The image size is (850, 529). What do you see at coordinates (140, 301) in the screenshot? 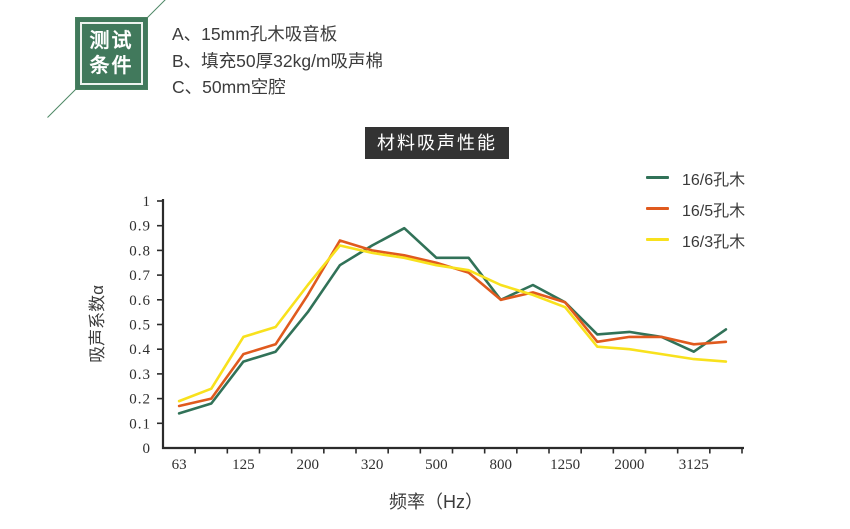
I see `y-tick-label: 0.6` at bounding box center [140, 301].